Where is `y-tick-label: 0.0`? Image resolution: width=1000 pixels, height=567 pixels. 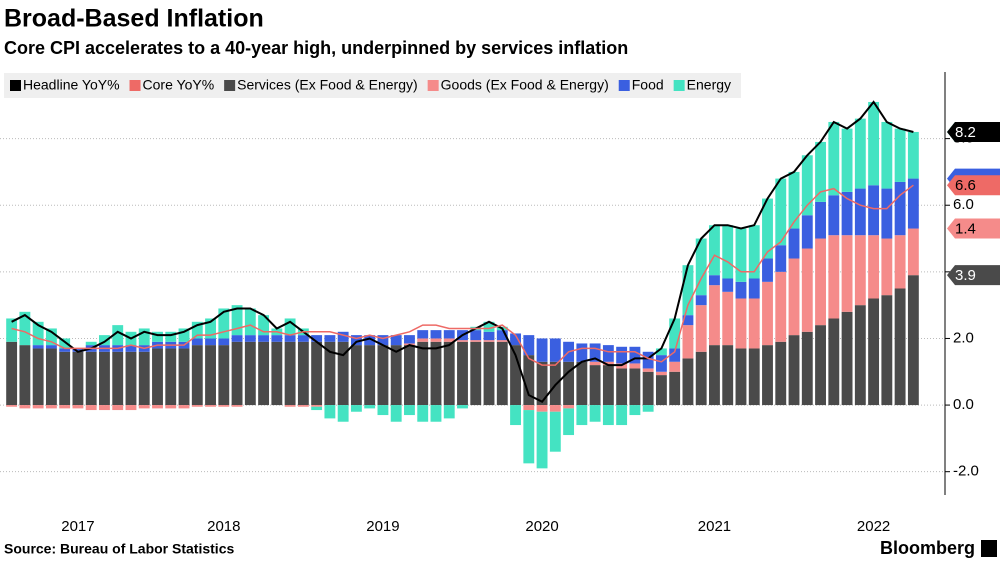
y-tick-label: 0.0 is located at coordinates (963, 404).